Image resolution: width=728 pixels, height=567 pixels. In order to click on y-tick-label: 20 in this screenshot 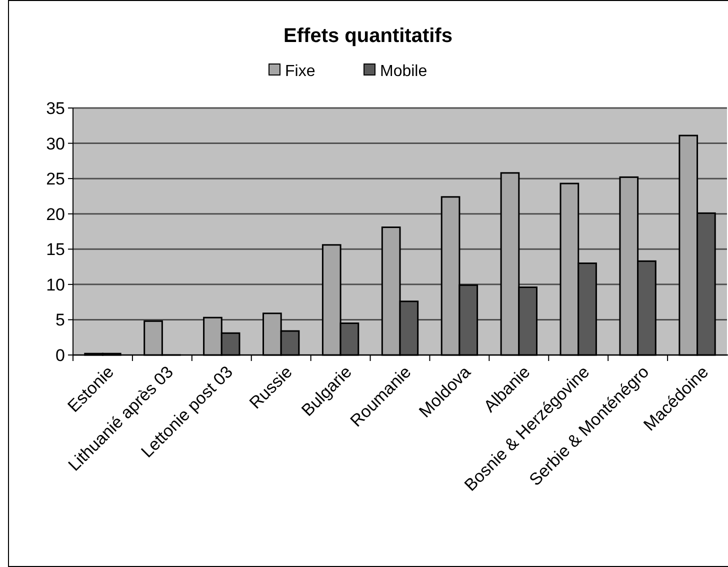, I will do `click(55, 214)`.